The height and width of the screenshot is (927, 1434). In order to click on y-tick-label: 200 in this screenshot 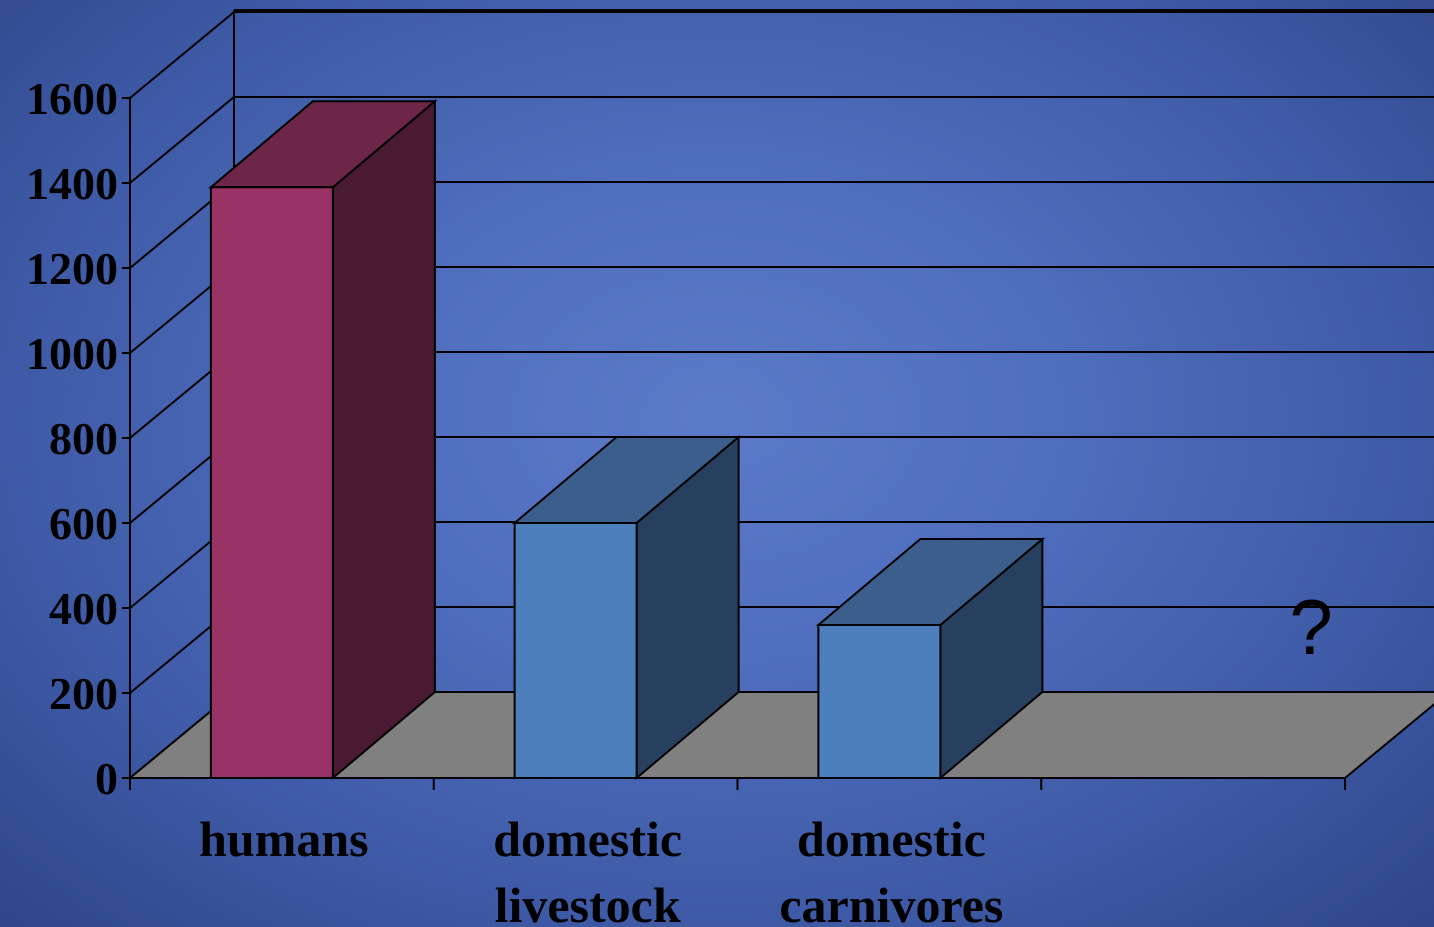, I will do `click(83, 693)`.